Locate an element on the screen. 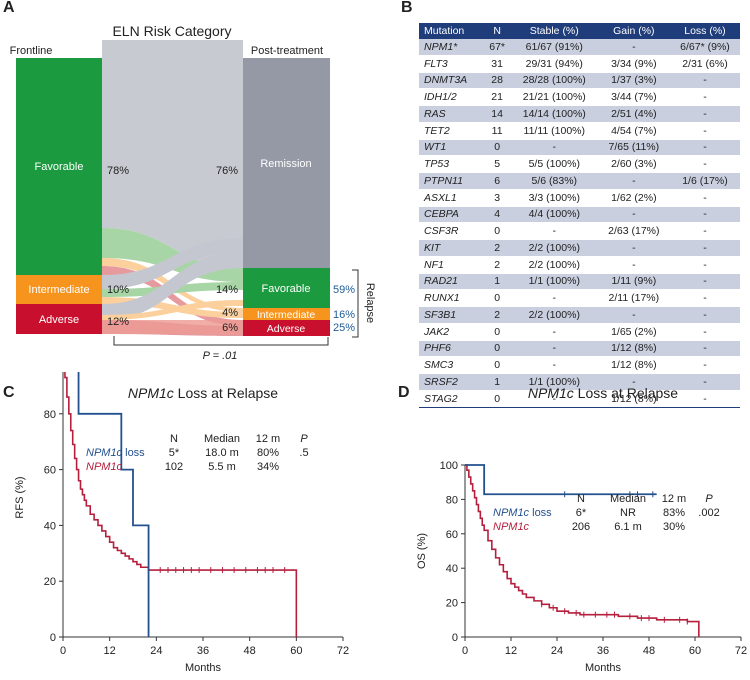 This screenshot has width=750, height=680. table-row: NPM1* 67* 61/67 (91%) -6/67* (9%) is located at coordinates (579, 47).